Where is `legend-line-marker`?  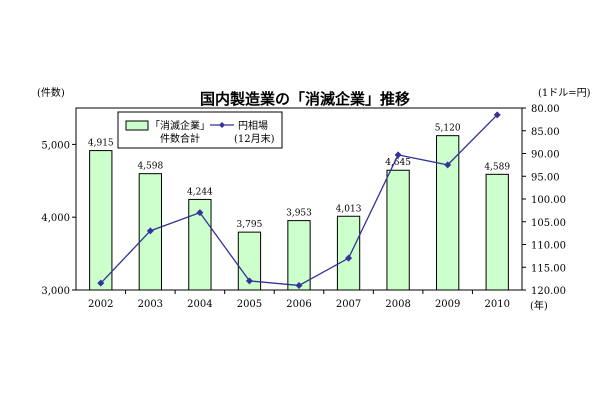
legend-line-marker is located at coordinates (222, 125).